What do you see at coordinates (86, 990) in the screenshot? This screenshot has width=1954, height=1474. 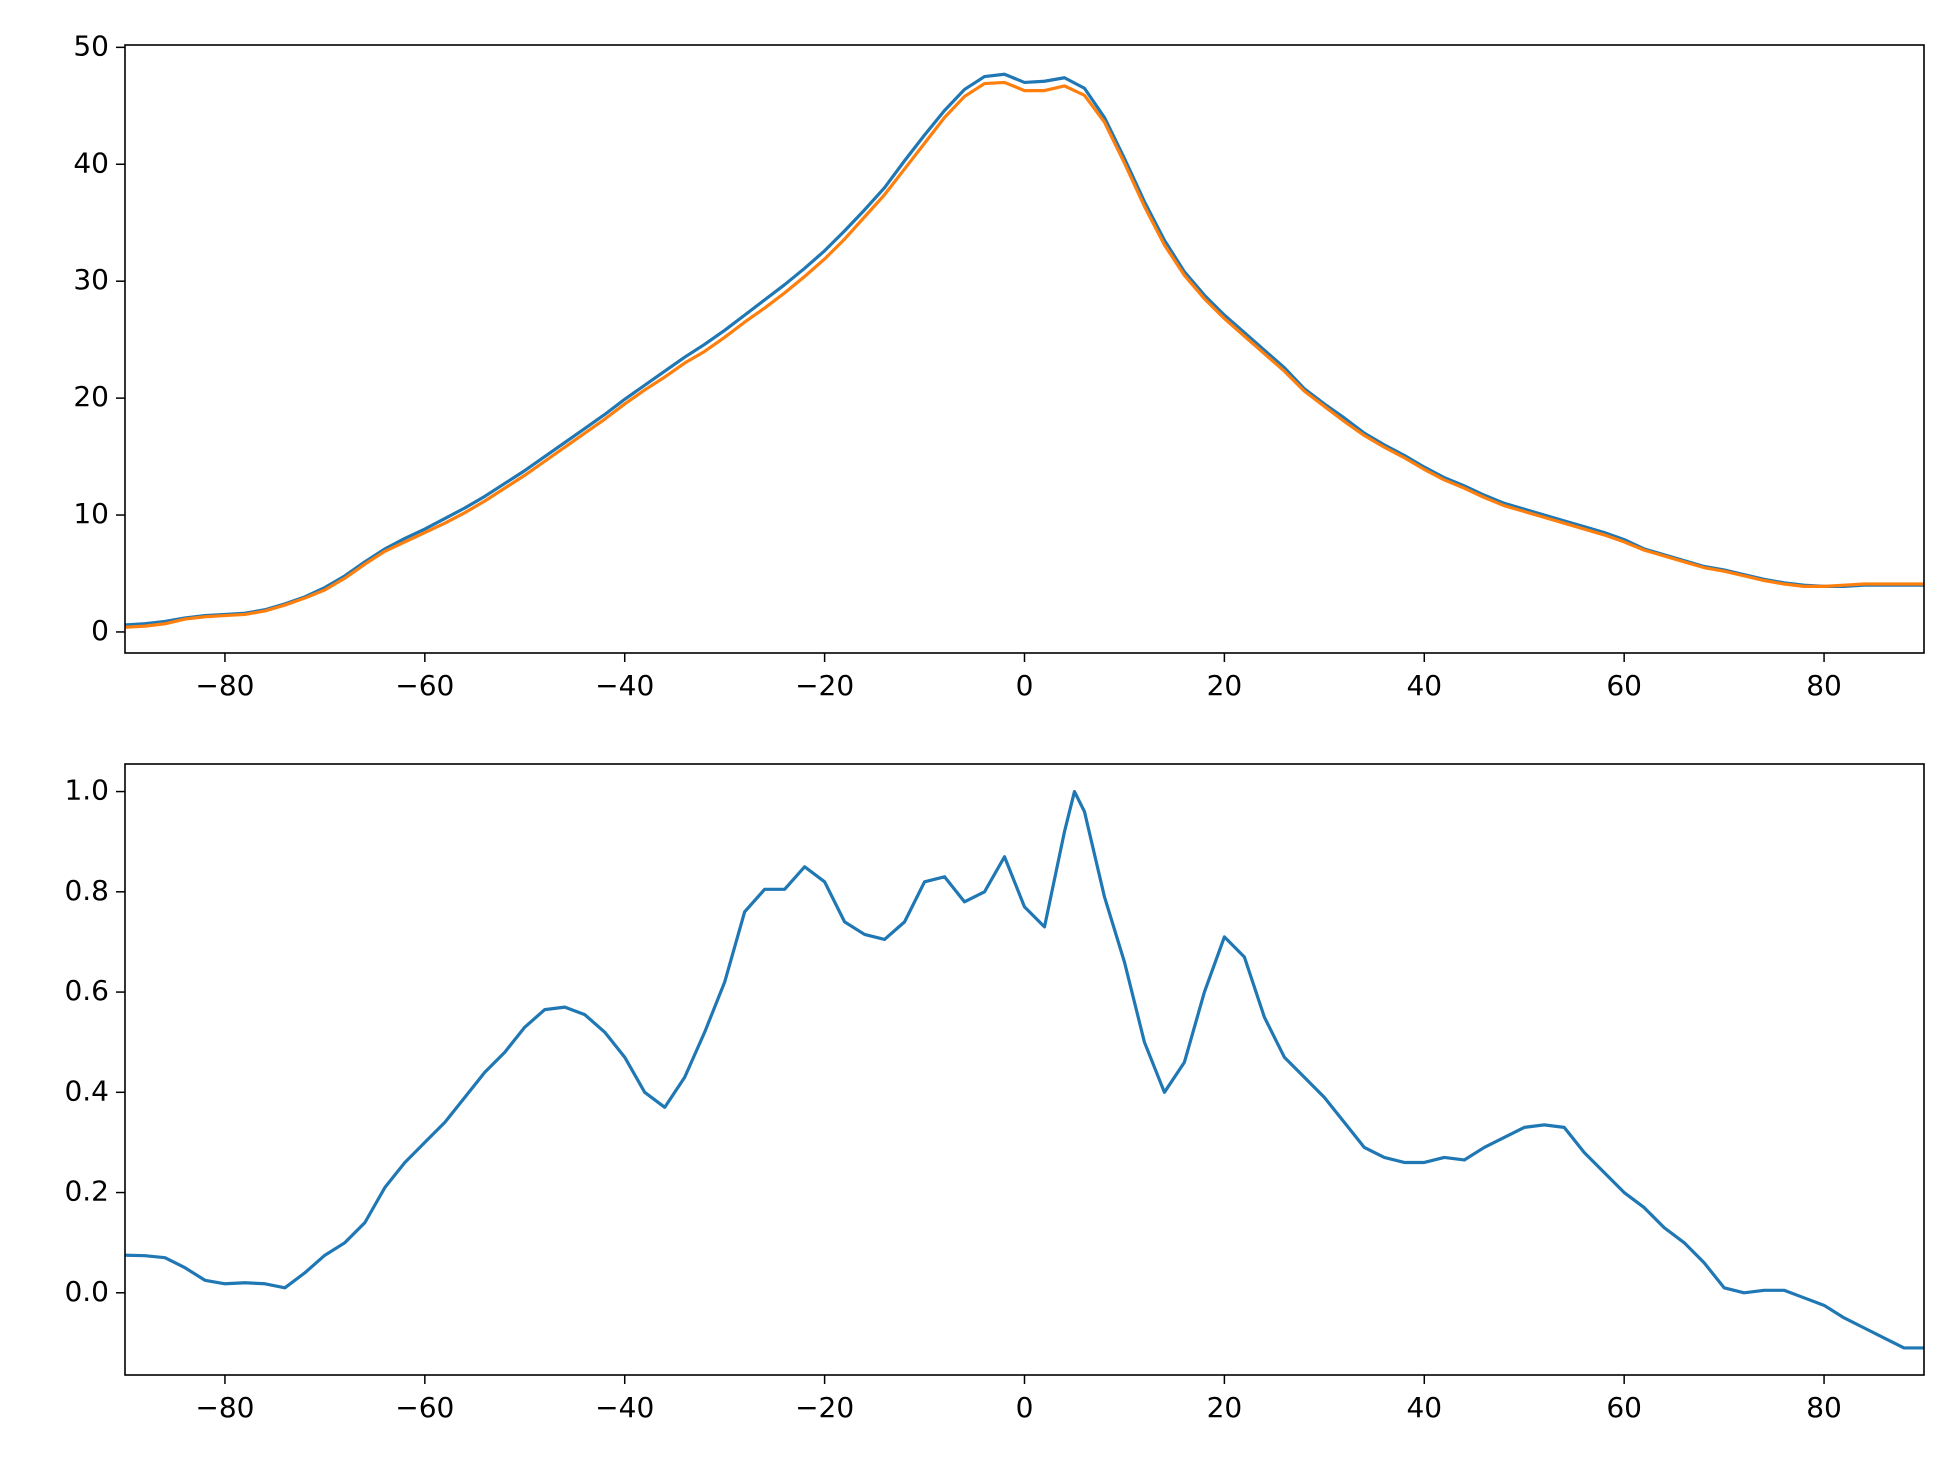 I see `y-tick-label: 0.6` at bounding box center [86, 990].